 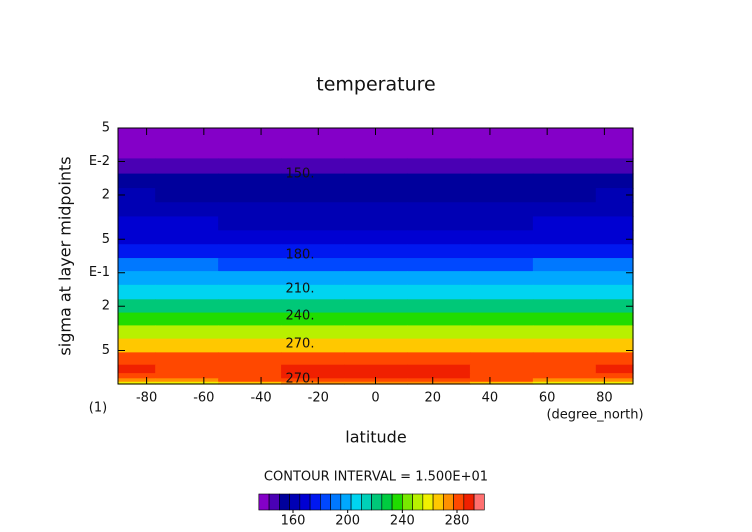 I want to click on x-tick-label: 80, so click(x=604, y=398).